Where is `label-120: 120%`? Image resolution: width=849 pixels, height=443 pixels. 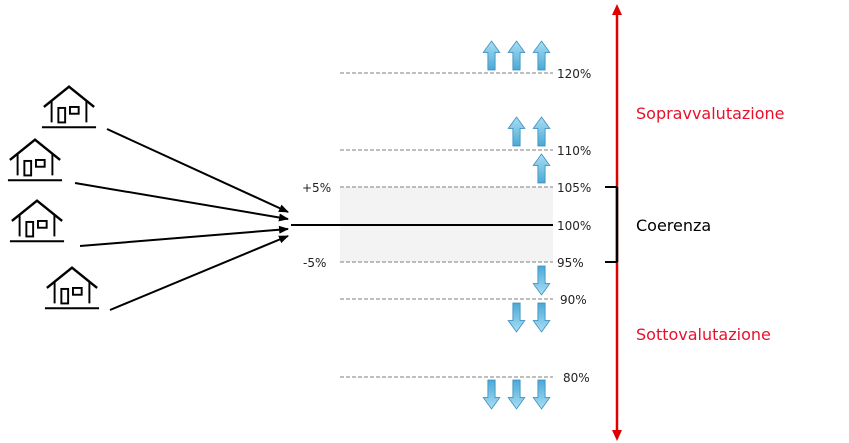
label-120: 120% is located at coordinates (574, 74).